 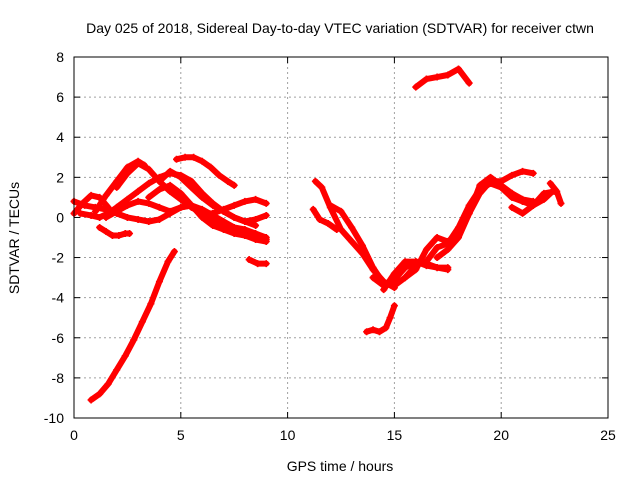 I want to click on x-axis-label: GPS time / hours, so click(x=340, y=466).